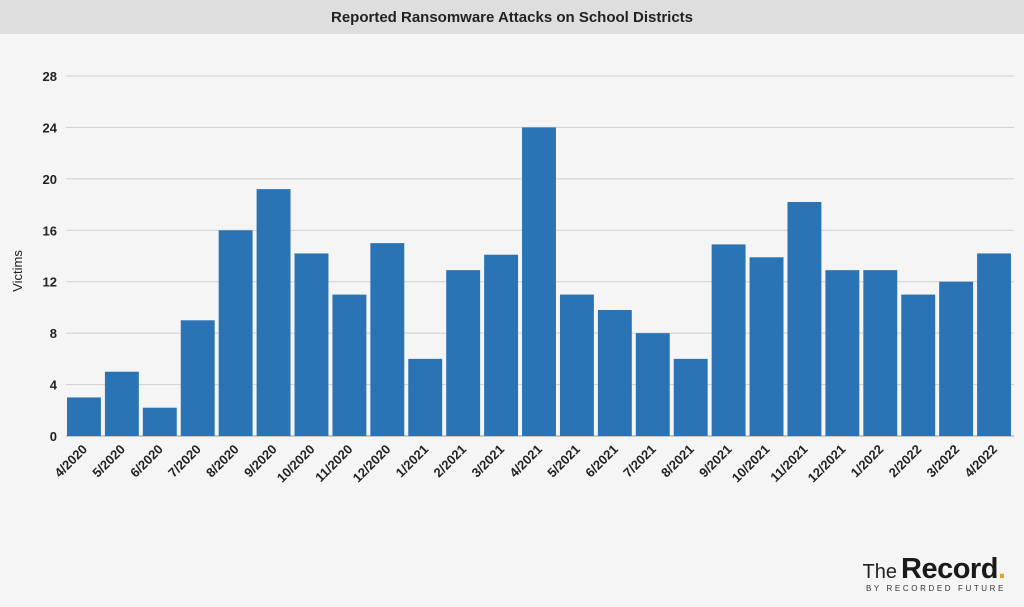  Describe the element at coordinates (222, 461) in the screenshot. I see `x-tick-label: 8/2020` at that location.